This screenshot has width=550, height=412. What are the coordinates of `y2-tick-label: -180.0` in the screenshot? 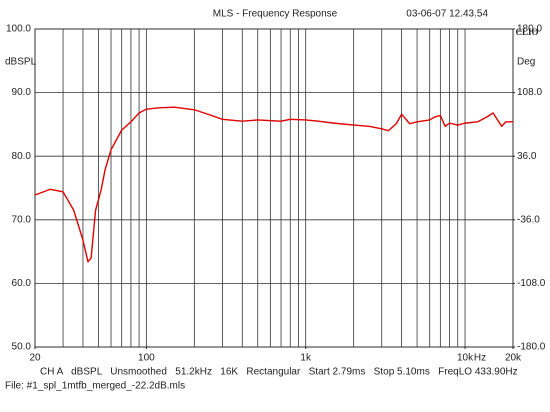 It's located at (531, 347).